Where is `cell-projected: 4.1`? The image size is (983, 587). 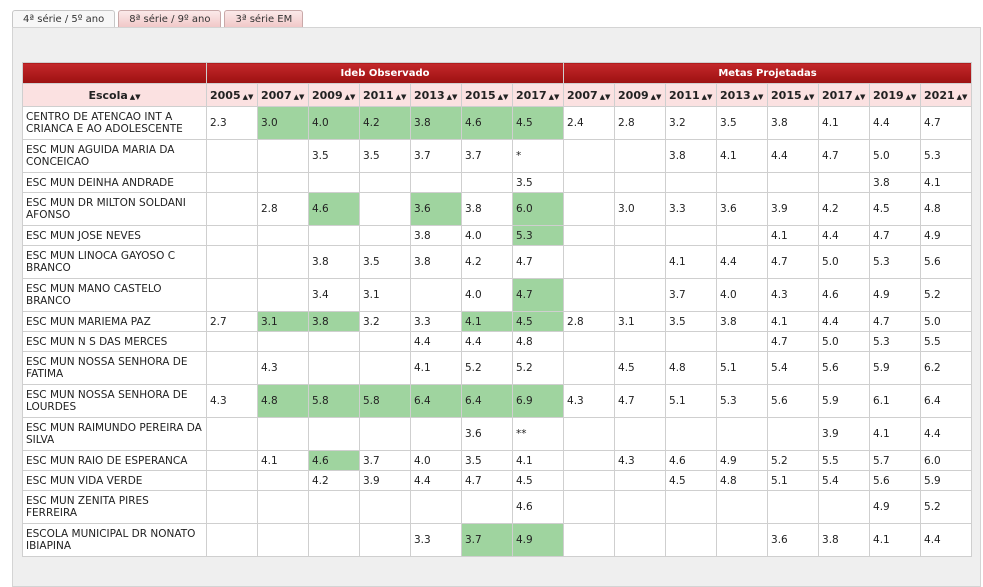
cell-projected: 4.1 is located at coordinates (895, 540).